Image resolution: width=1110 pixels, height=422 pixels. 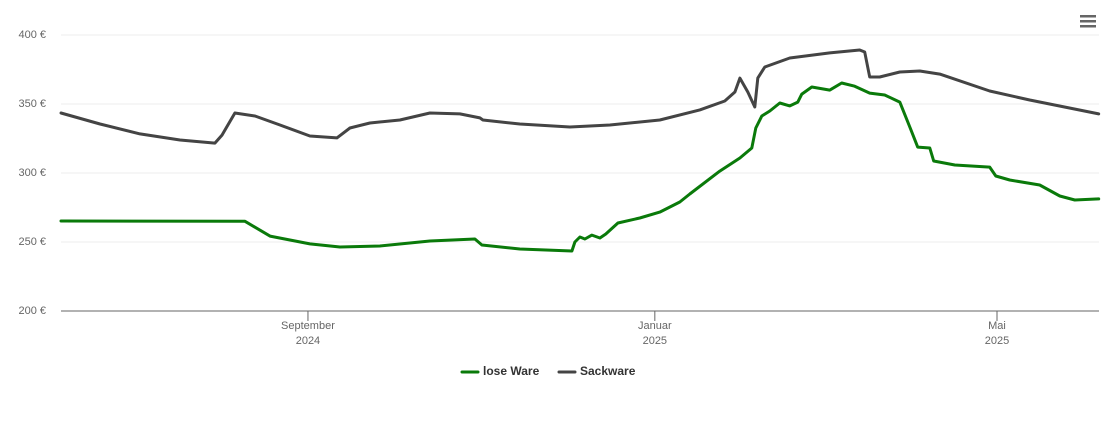 I want to click on y-tick-label: 250 €, so click(x=32, y=242).